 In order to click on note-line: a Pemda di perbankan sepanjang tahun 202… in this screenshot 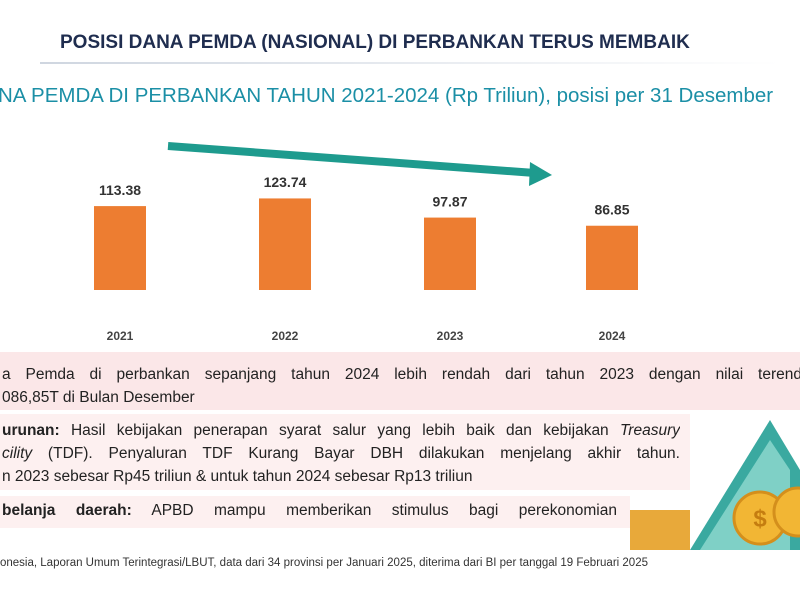, I will do `click(401, 375)`.